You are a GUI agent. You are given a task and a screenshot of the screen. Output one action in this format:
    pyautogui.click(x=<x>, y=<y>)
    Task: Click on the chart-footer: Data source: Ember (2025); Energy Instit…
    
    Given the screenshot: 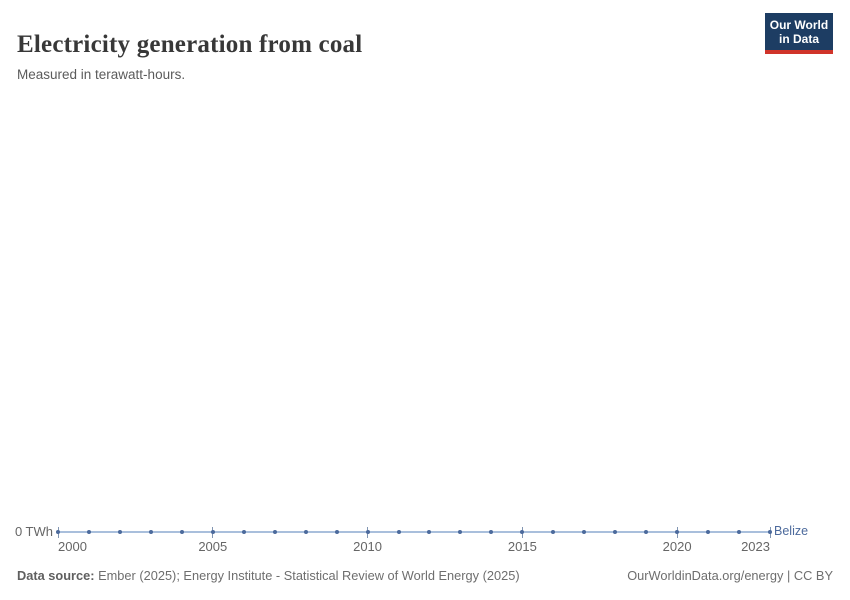 What is the action you would take?
    pyautogui.click(x=425, y=575)
    